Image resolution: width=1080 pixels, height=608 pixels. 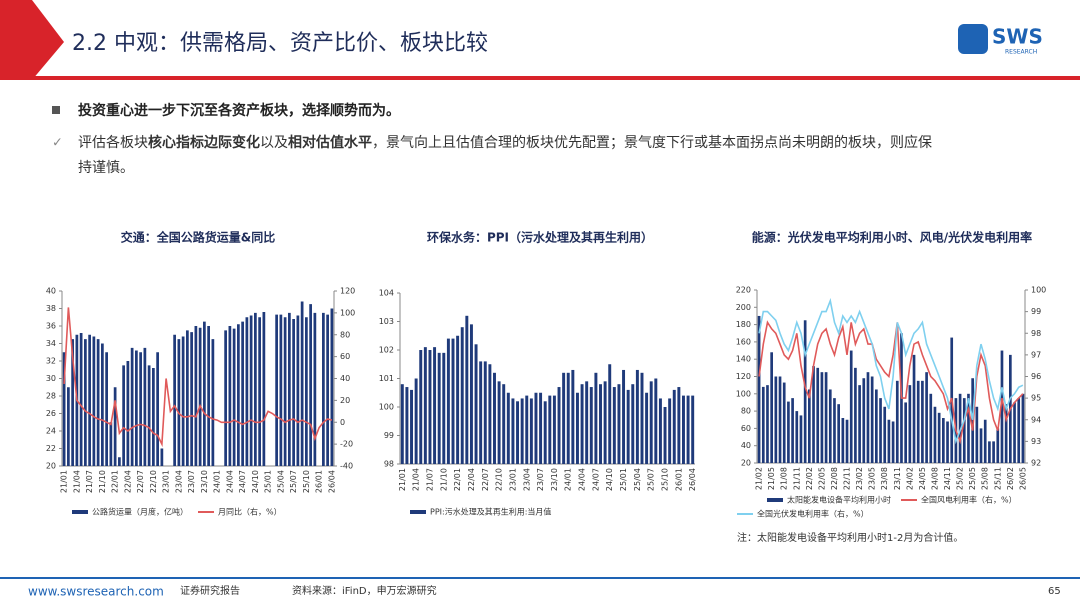 I want to click on x-tick-label: 24/11, so click(x=947, y=478).